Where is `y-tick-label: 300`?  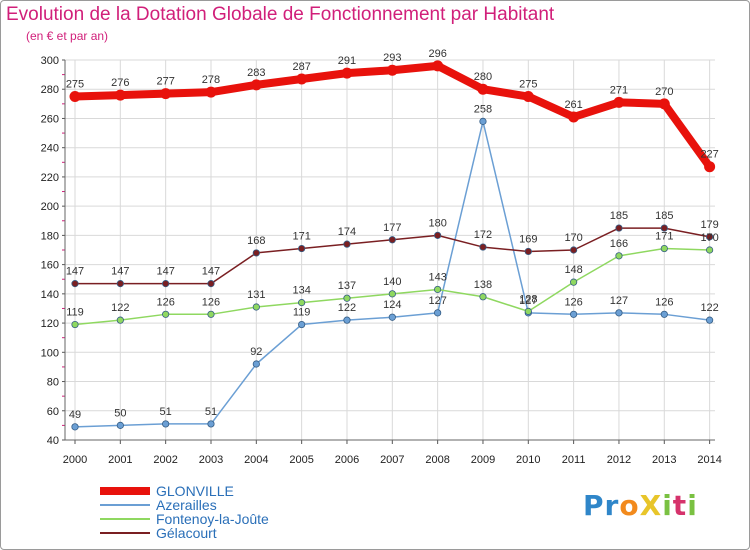
y-tick-label: 300 is located at coordinates (50, 61).